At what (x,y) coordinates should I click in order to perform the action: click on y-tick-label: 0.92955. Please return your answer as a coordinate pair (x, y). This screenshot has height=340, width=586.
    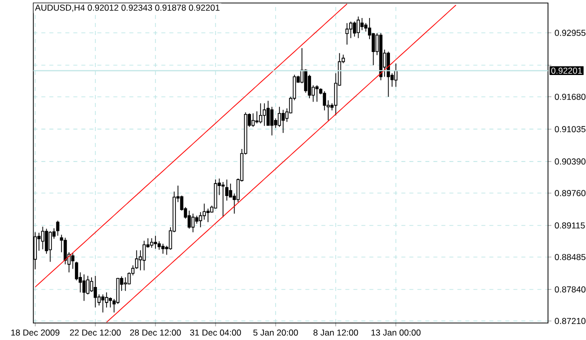
    Looking at the image, I should click on (570, 33).